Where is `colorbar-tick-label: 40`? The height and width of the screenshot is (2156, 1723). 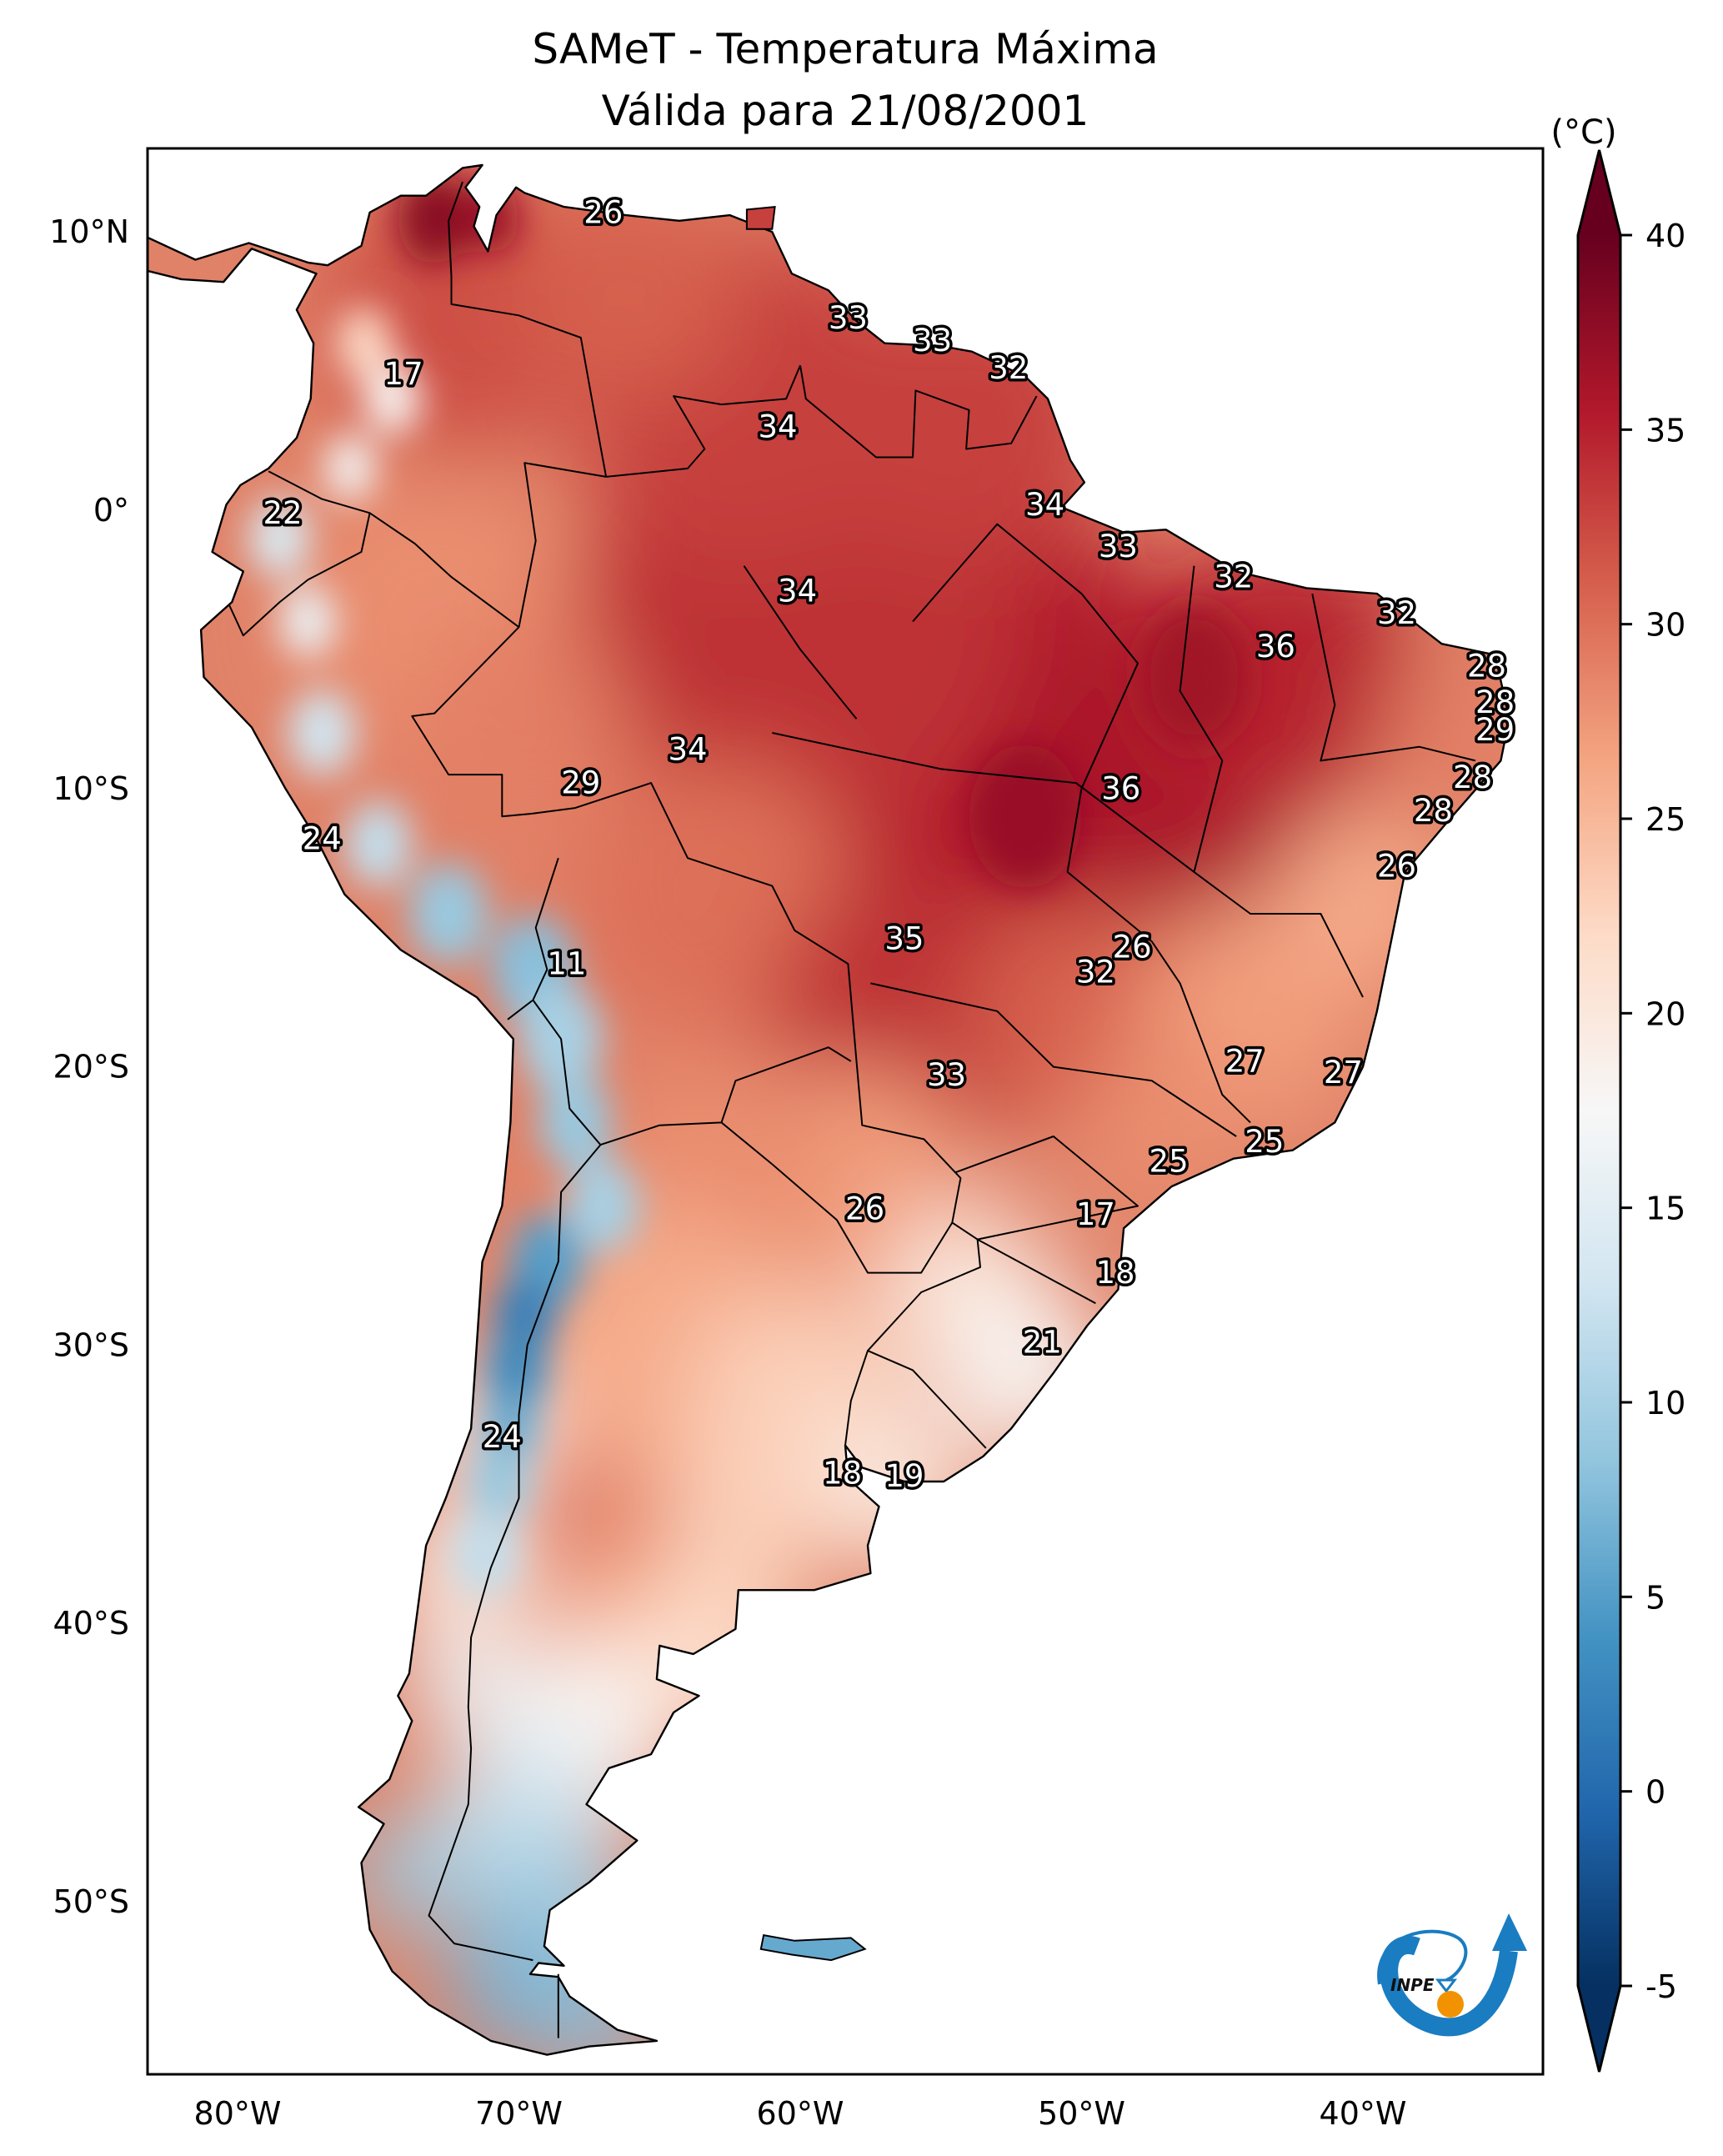
colorbar-tick-label: 40 is located at coordinates (1665, 236).